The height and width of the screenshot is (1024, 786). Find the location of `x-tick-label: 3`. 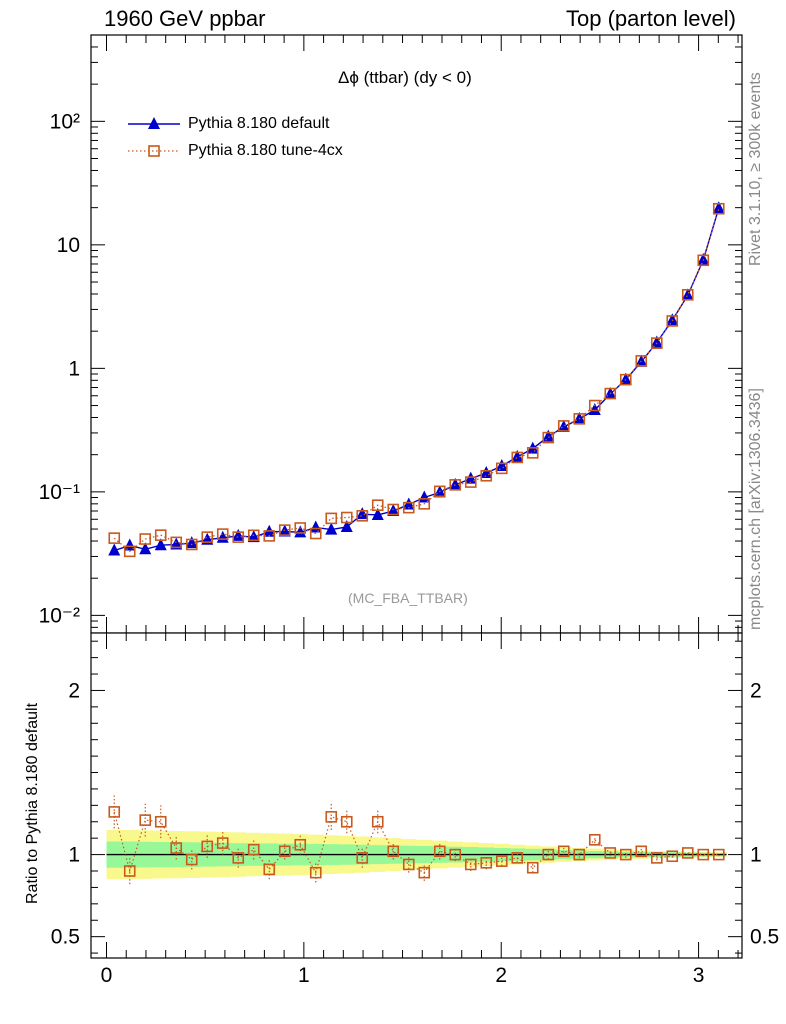

x-tick-label: 3 is located at coordinates (699, 975).